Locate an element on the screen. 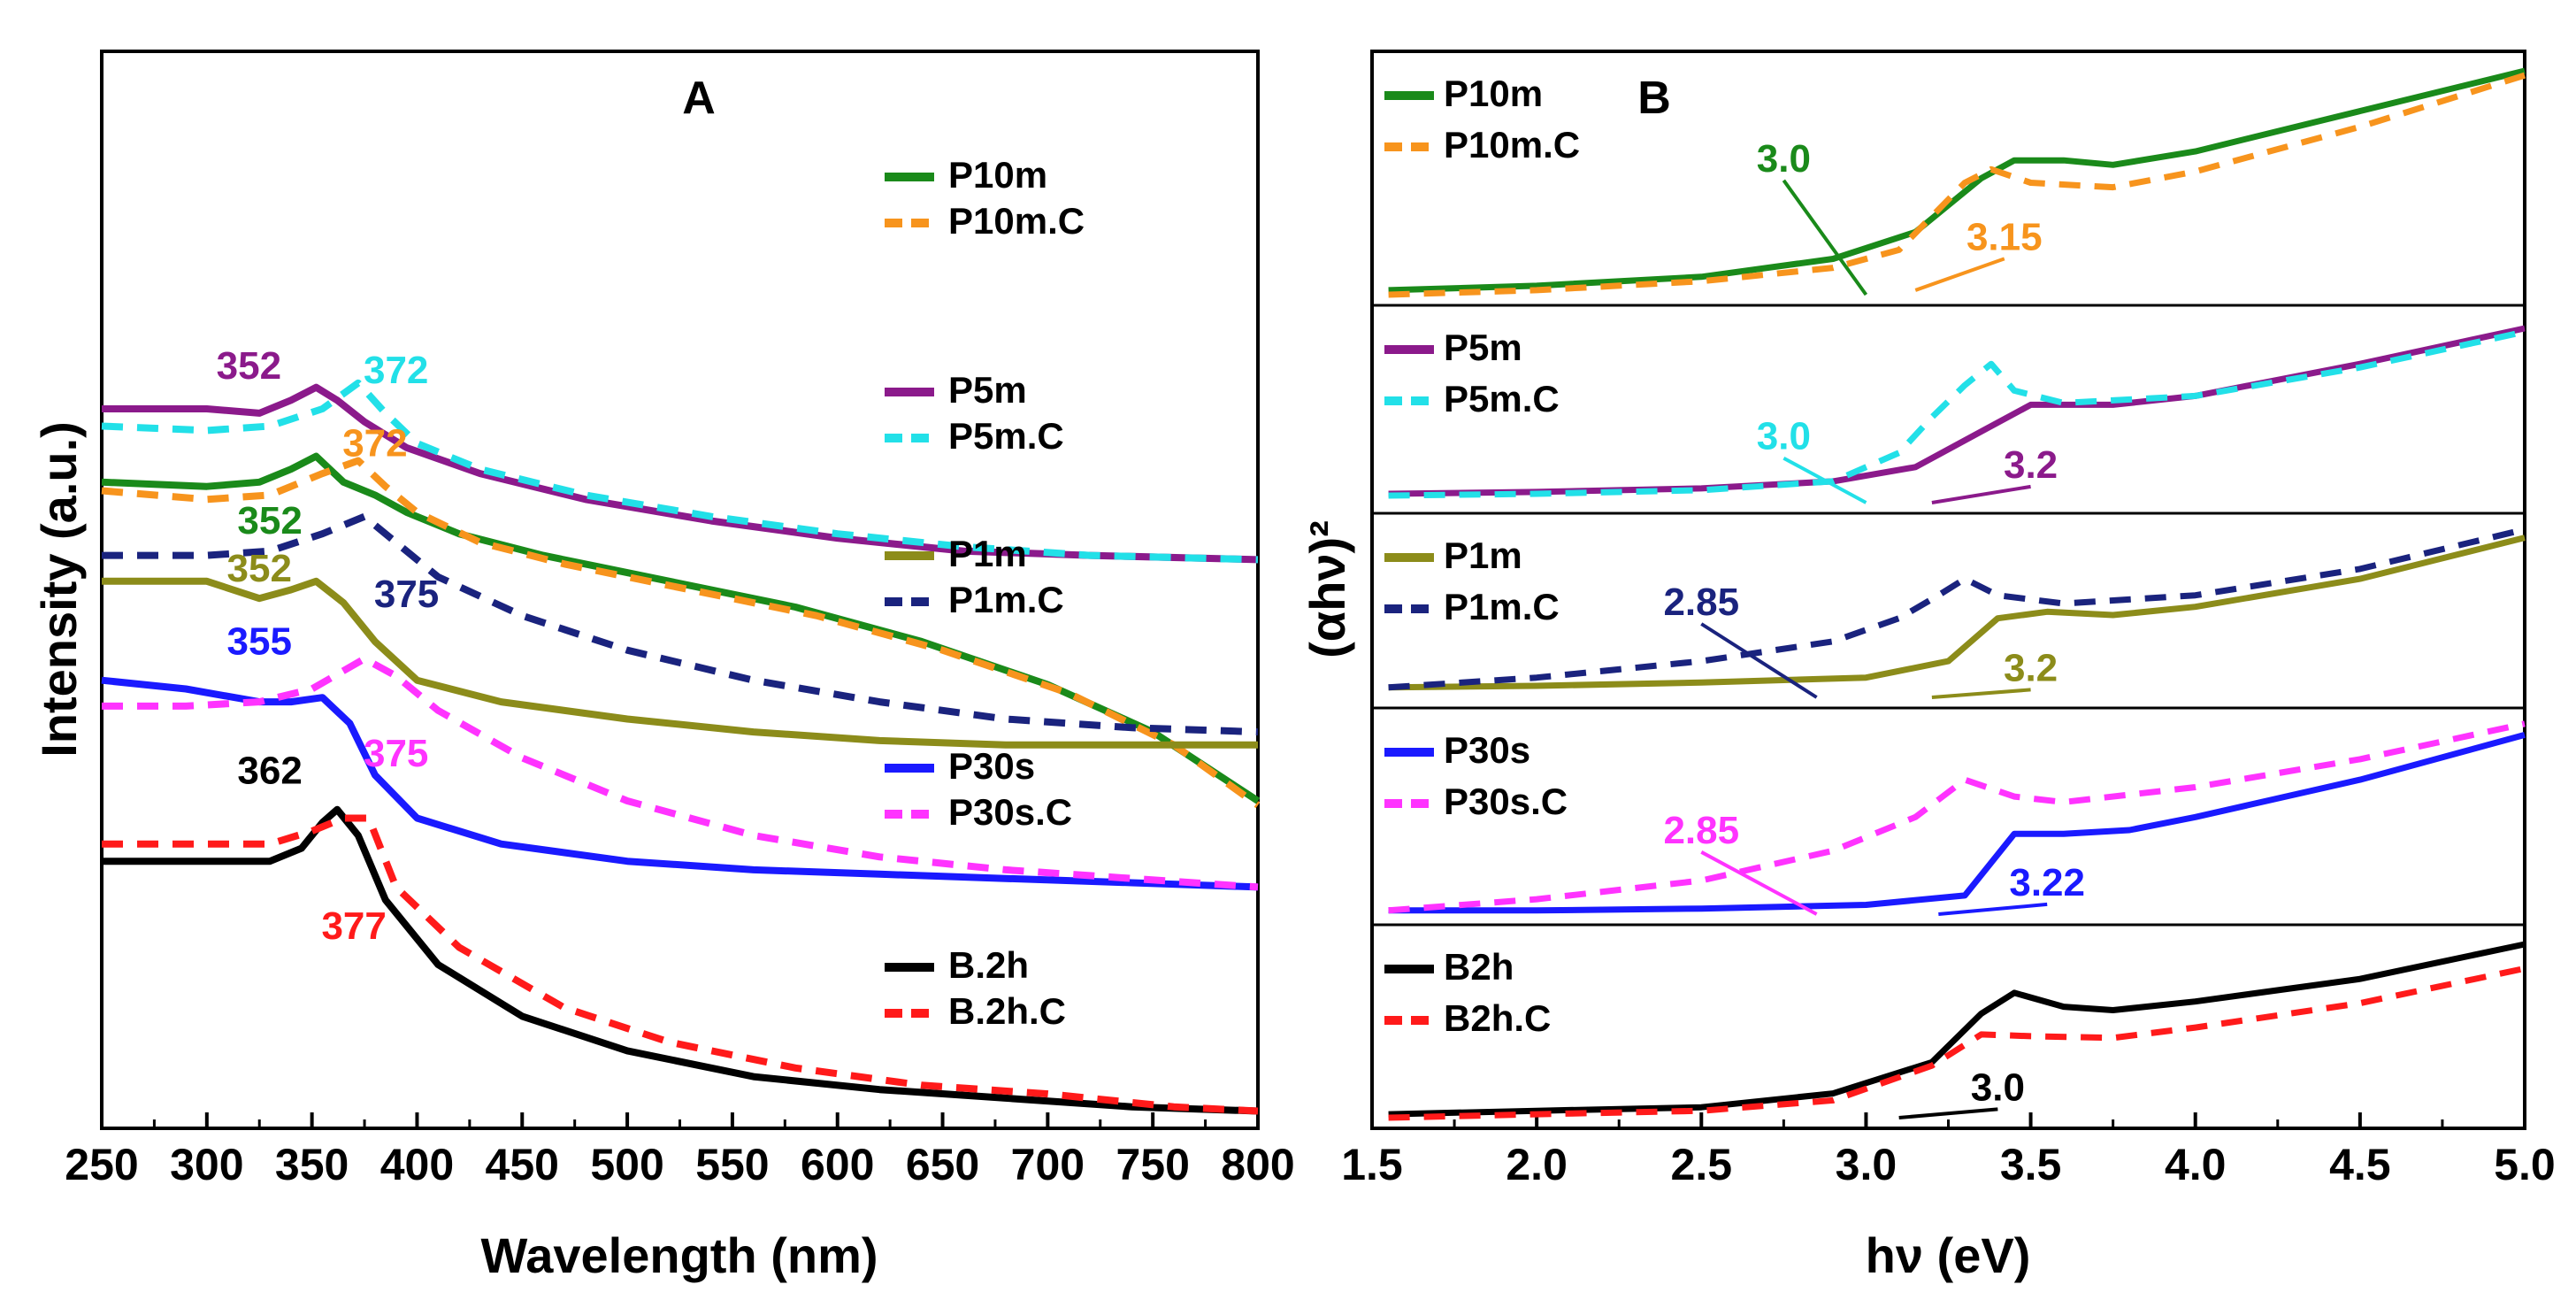  x-tick-label: 700 is located at coordinates (1048, 1164).